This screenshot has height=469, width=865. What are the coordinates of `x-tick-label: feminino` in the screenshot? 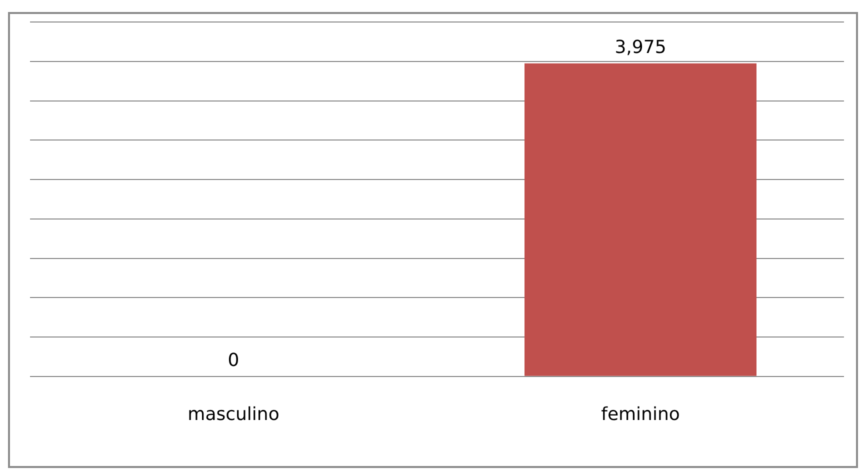 It's located at (640, 414).